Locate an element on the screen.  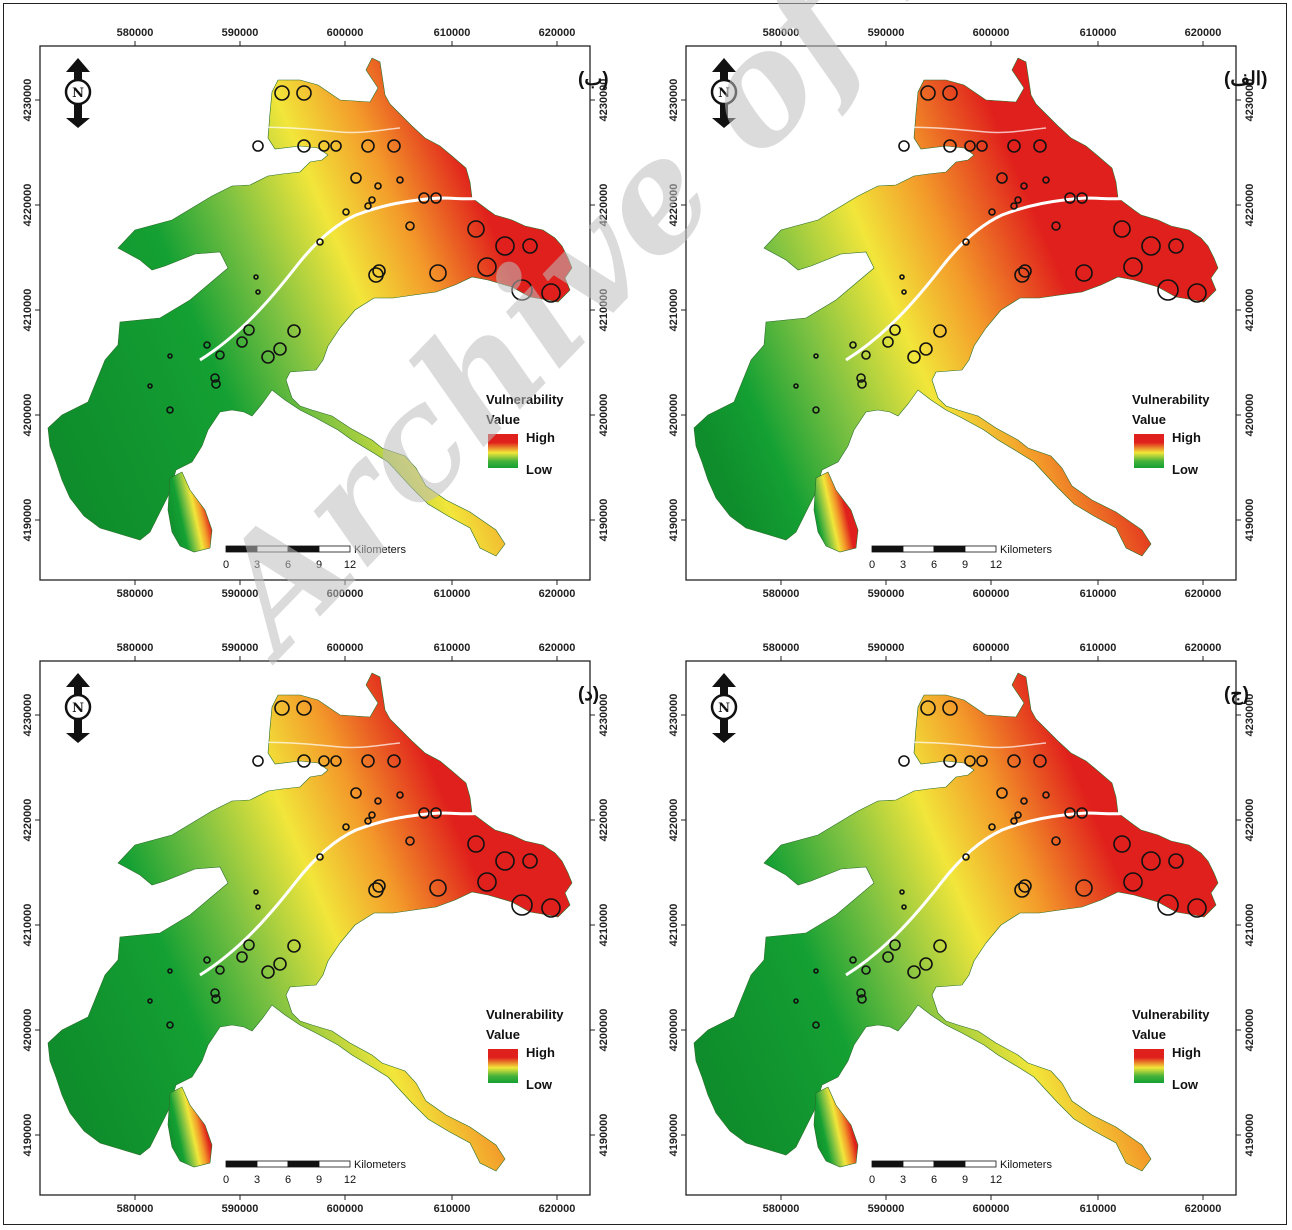
panel-label: (الف) is located at coordinates (1245, 79).